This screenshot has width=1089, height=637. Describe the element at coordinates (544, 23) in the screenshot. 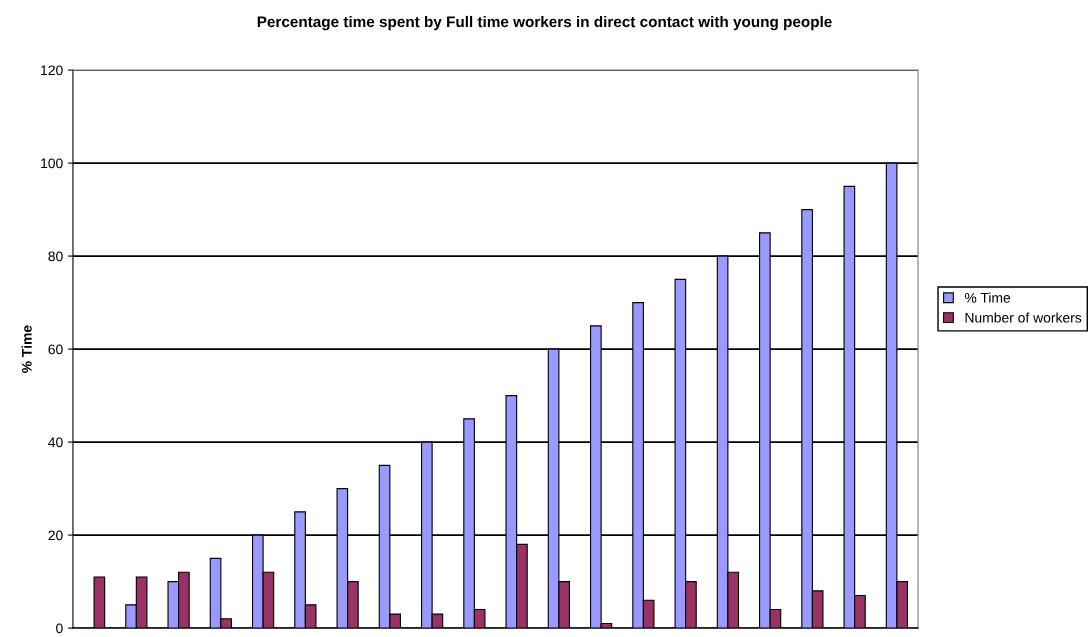

I see `chart-title: Percentage time spent by Full time workers in direct contact with young people` at that location.